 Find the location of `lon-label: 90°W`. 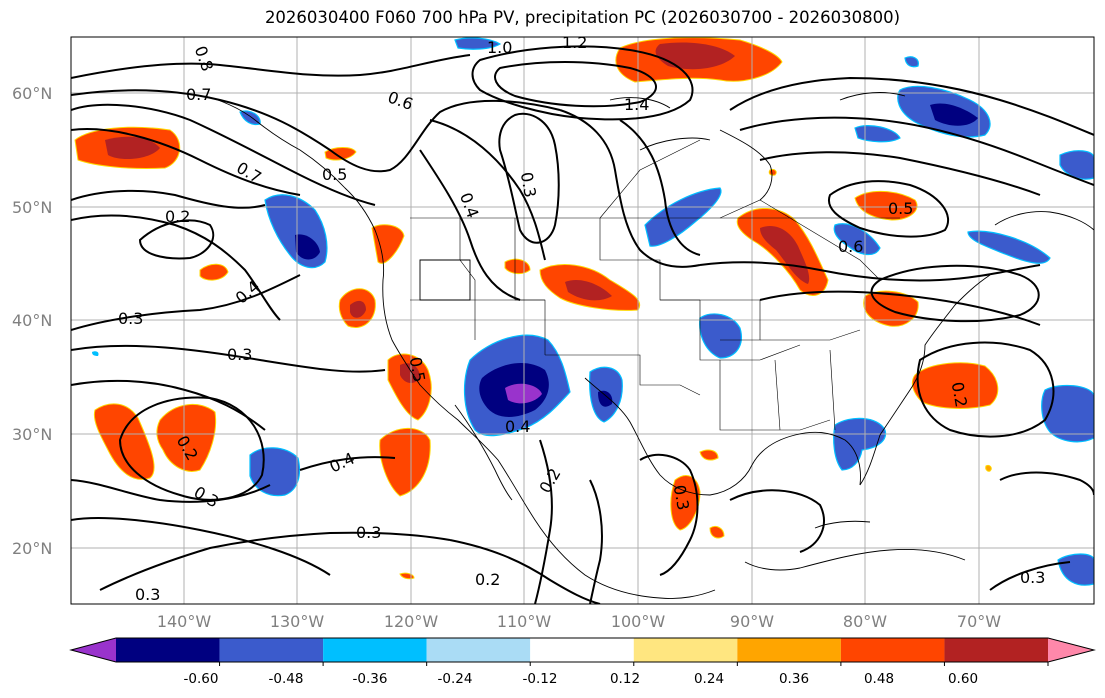

lon-label: 90°W is located at coordinates (752, 621).